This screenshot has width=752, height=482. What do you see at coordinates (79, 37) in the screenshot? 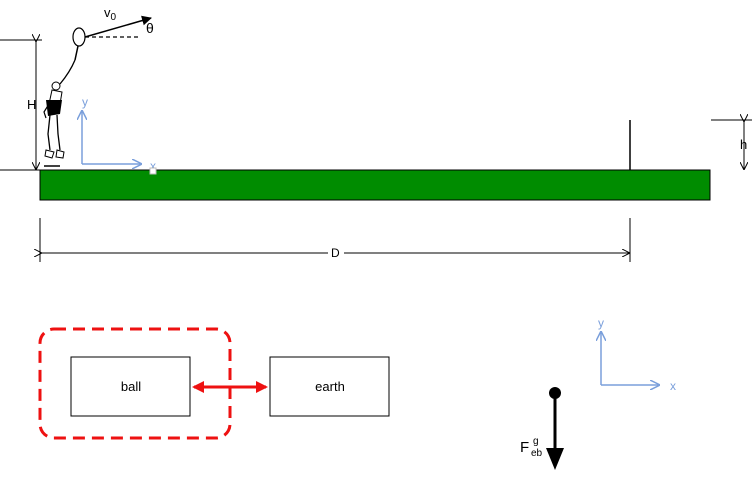
I see `racket-head` at bounding box center [79, 37].